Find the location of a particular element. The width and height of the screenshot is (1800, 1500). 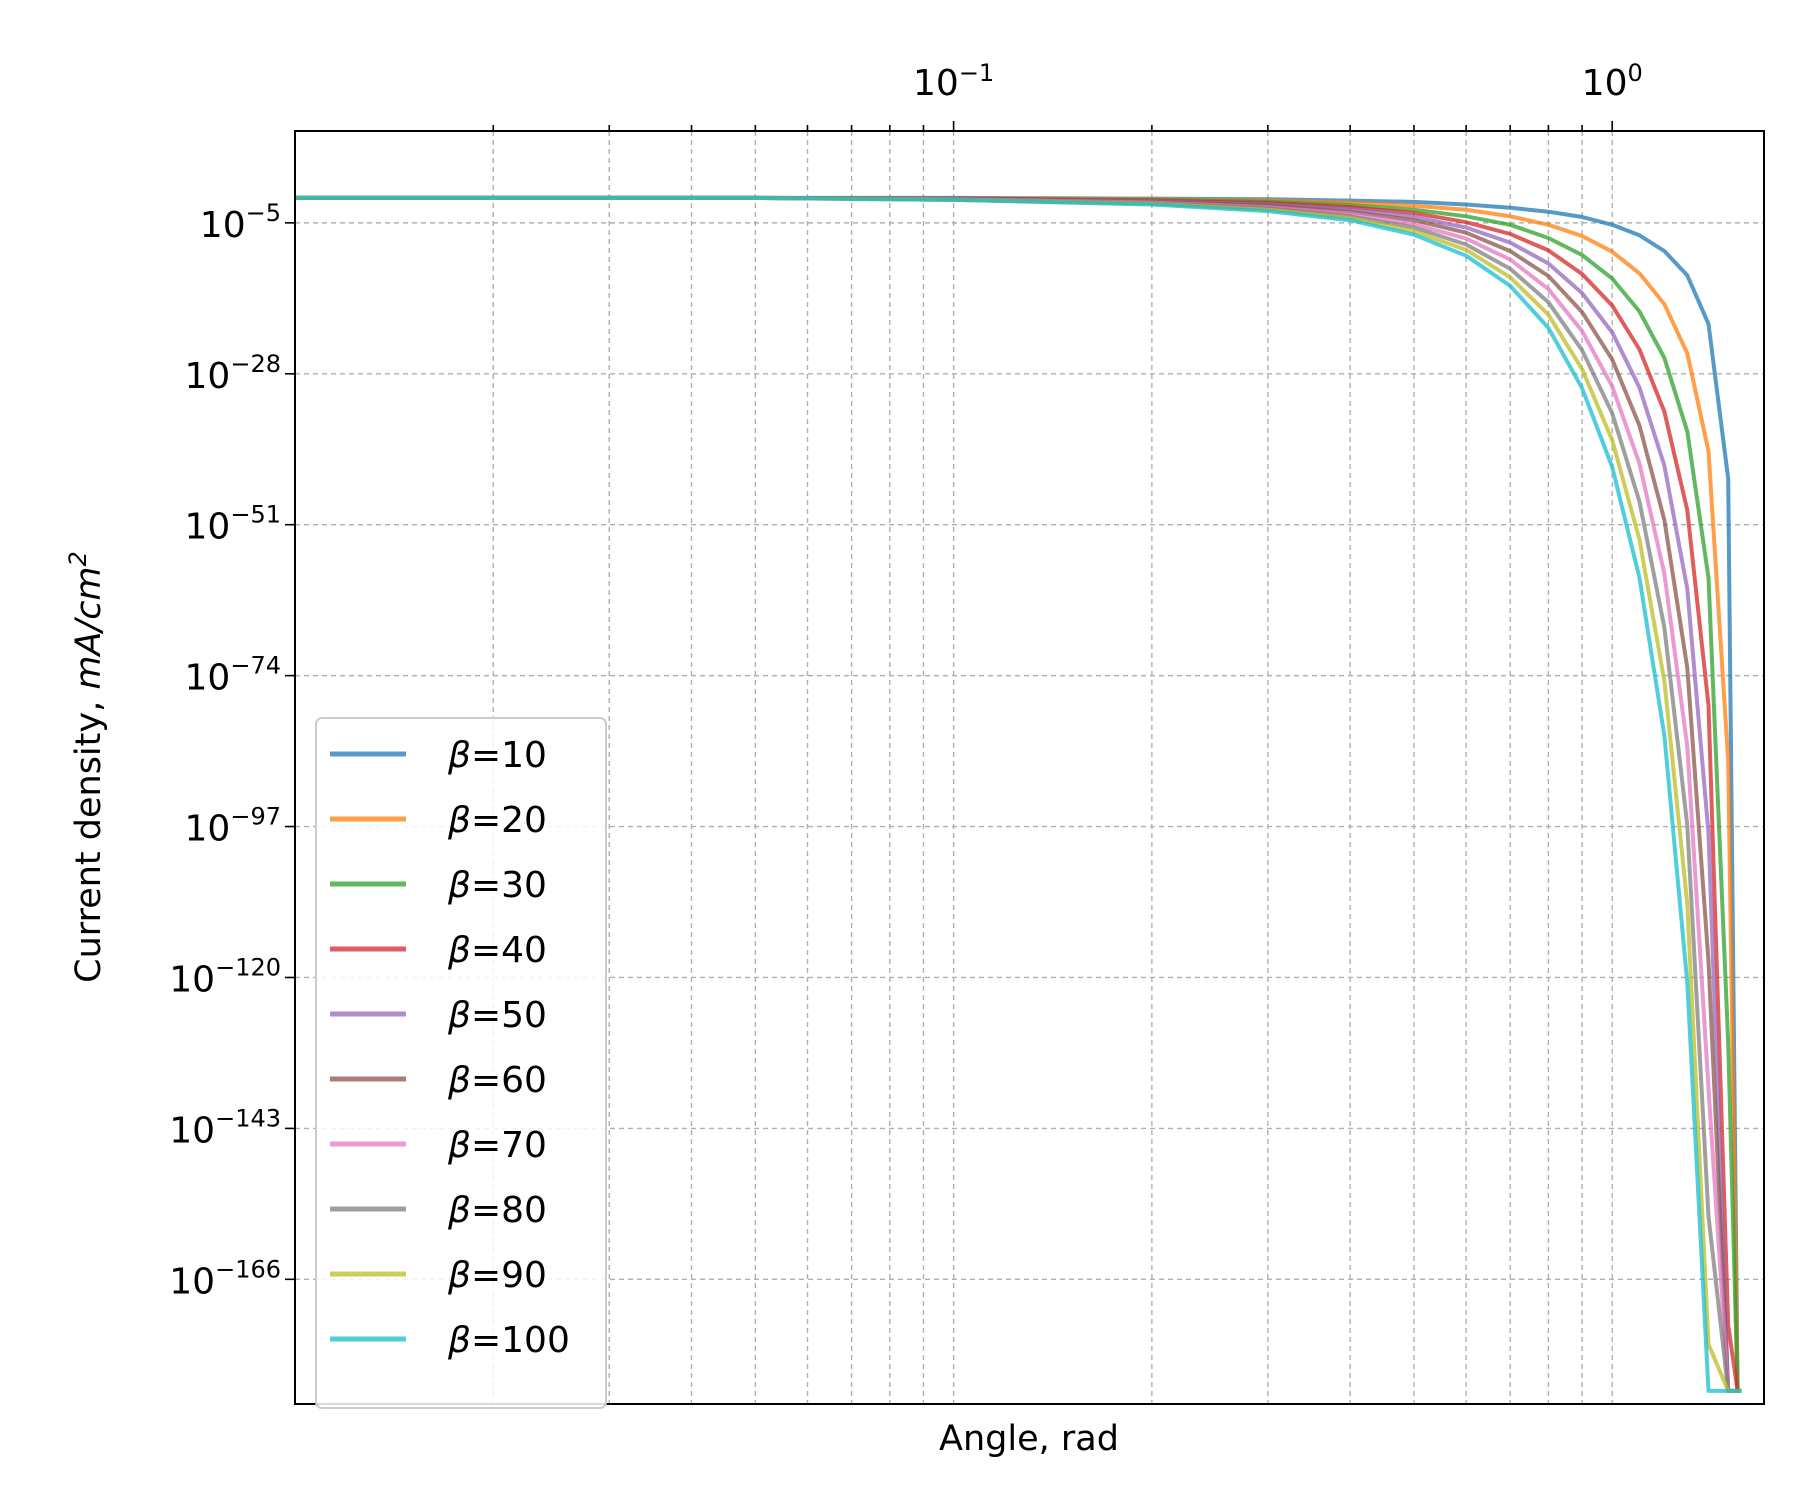

y-axis-label: Current density, mA/cm2 is located at coordinates (86, 767).